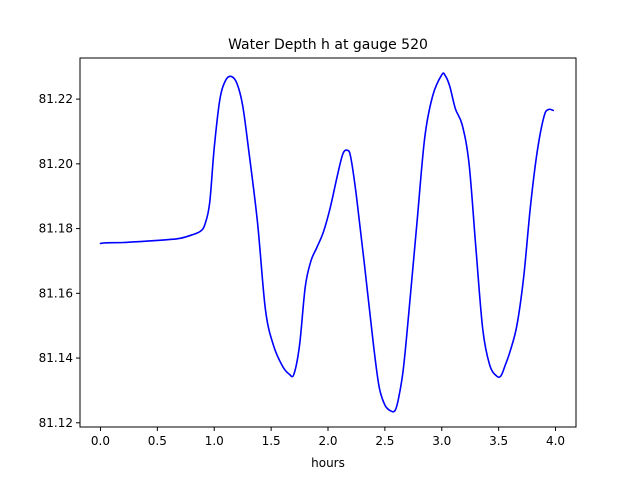 The image size is (640, 485). What do you see at coordinates (56, 164) in the screenshot?
I see `y-tick-label: 81.20` at bounding box center [56, 164].